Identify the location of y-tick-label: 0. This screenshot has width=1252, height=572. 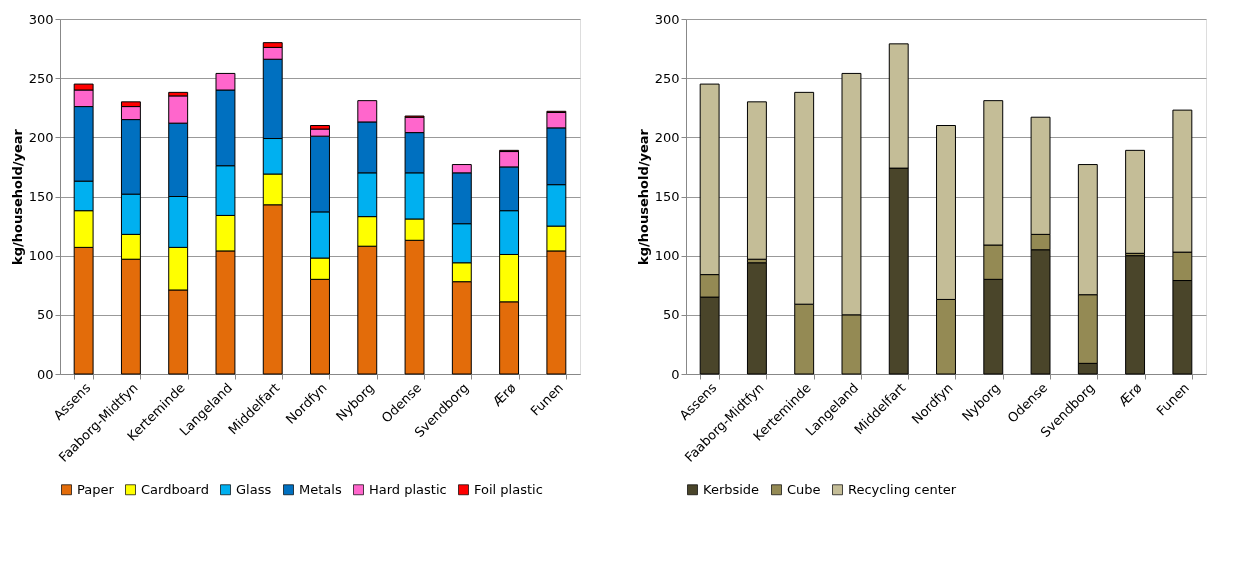
(675, 374).